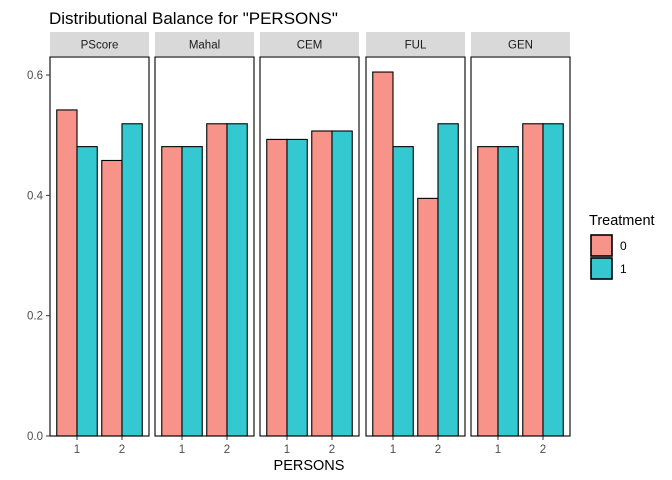 The height and width of the screenshot is (480, 672). I want to click on panel-ful: FUL 1 2, so click(415, 244).